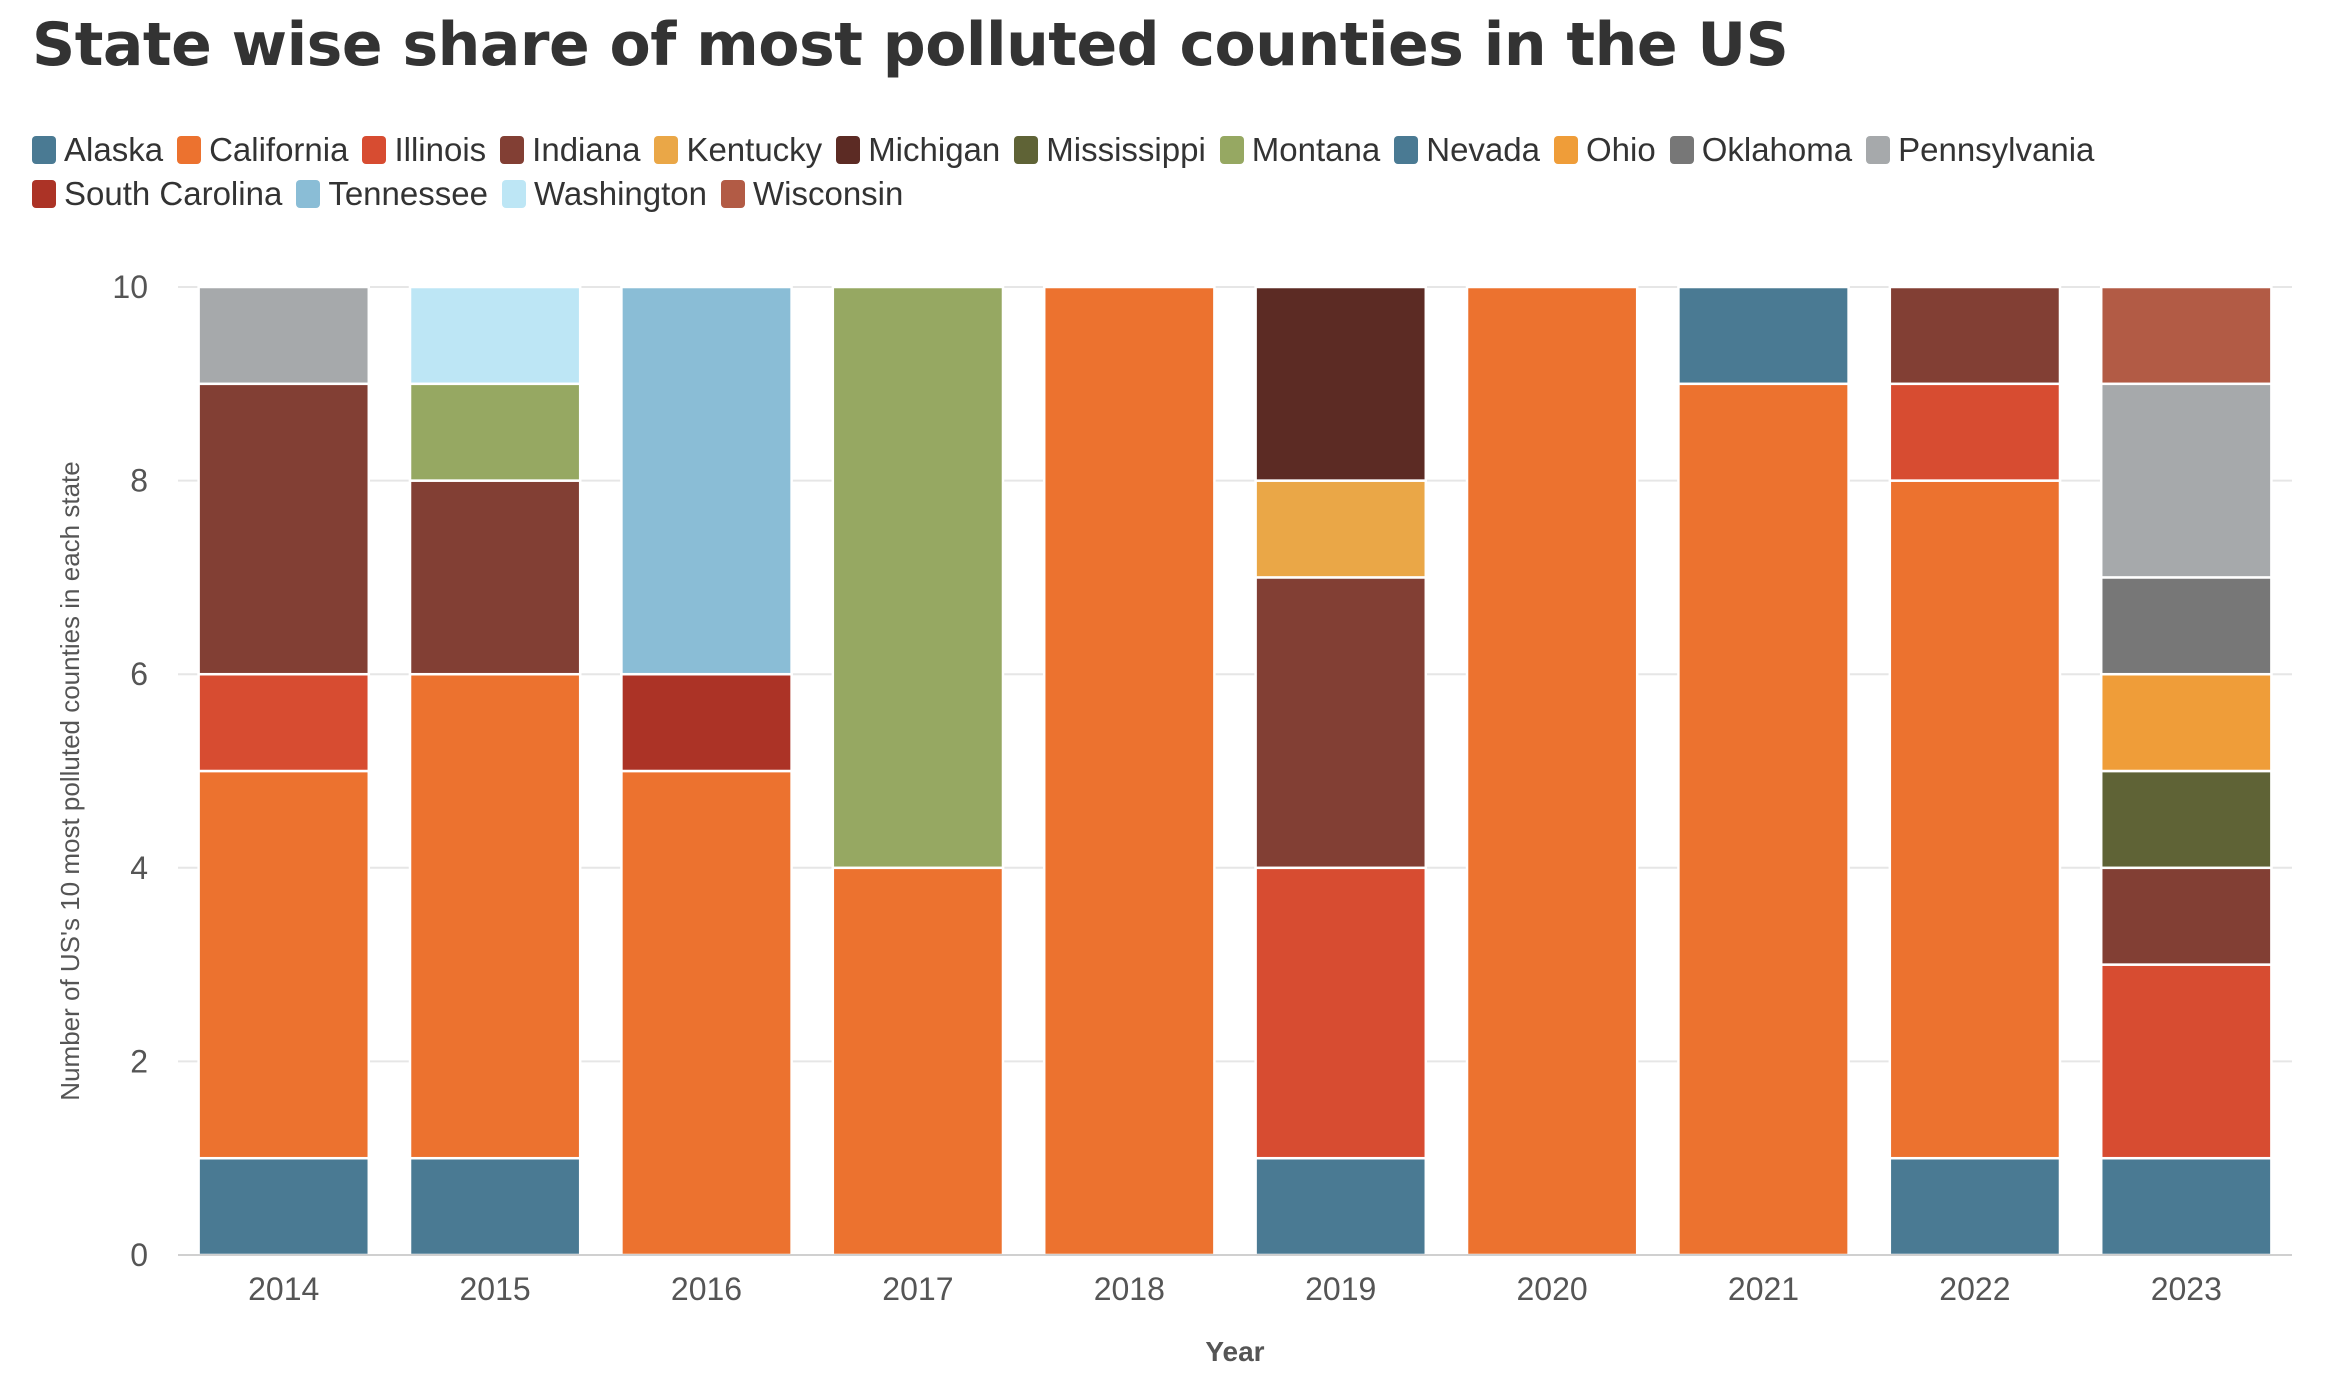 This screenshot has width=2334, height=1386. What do you see at coordinates (2186, 480) in the screenshot?
I see `bar-segment-2023-pennsylvania` at bounding box center [2186, 480].